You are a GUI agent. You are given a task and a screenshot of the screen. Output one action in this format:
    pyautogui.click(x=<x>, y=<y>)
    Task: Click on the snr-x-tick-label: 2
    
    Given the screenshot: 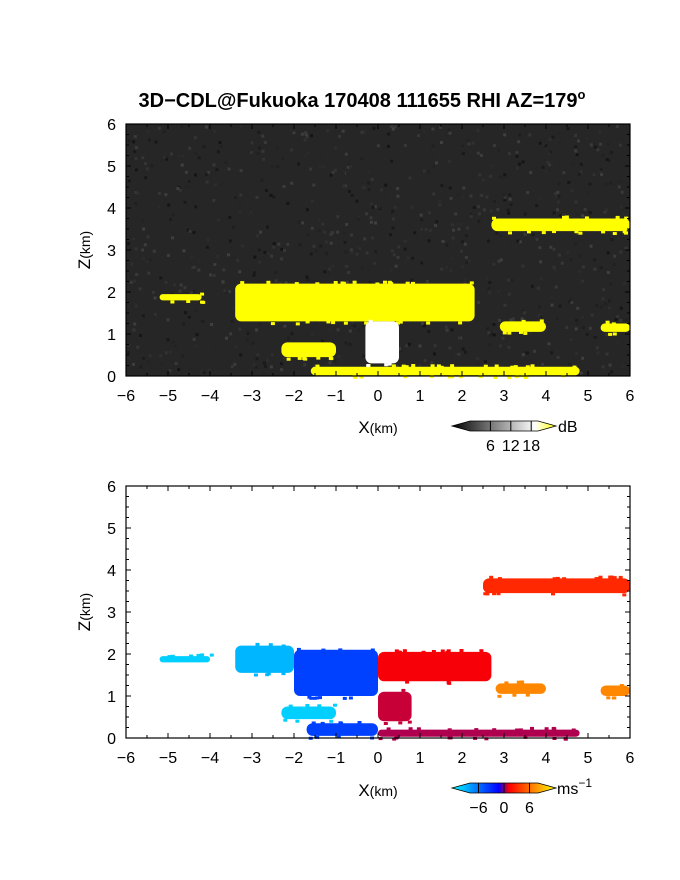 What is the action you would take?
    pyautogui.click(x=462, y=396)
    